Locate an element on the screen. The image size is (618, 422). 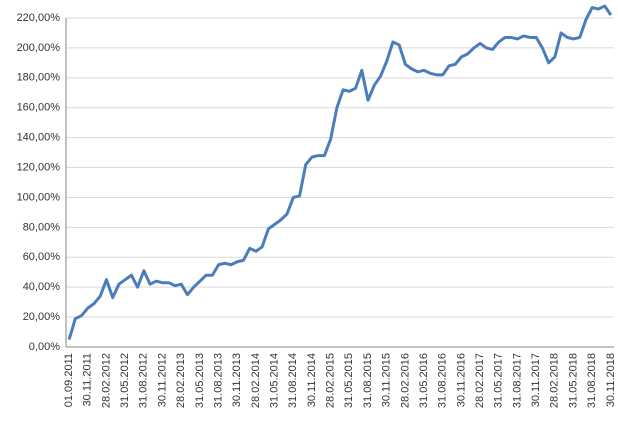
x-tick-label: 28.02.2012 is located at coordinates (106, 380).